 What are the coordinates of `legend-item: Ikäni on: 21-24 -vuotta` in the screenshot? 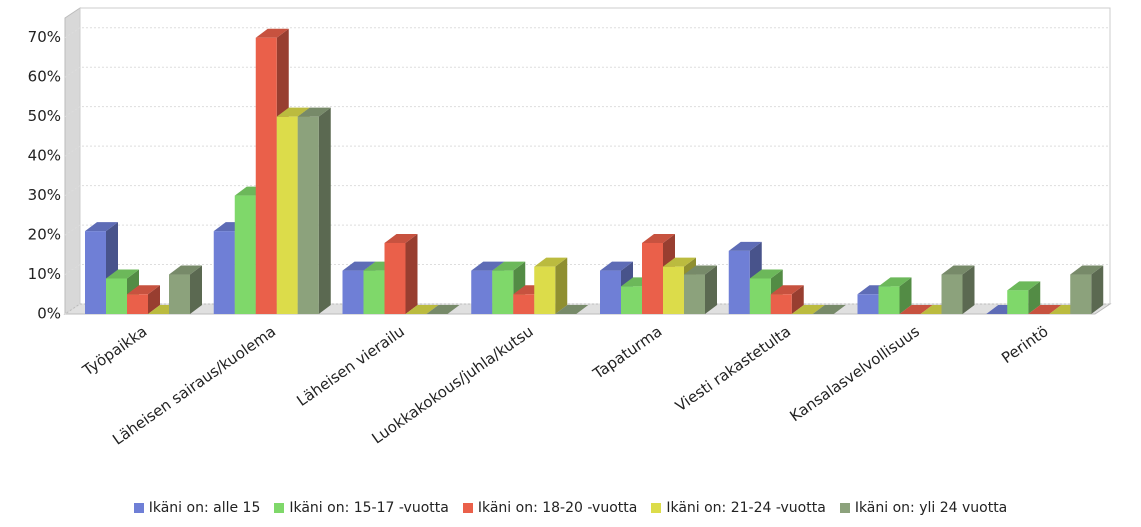 It's located at (738, 508).